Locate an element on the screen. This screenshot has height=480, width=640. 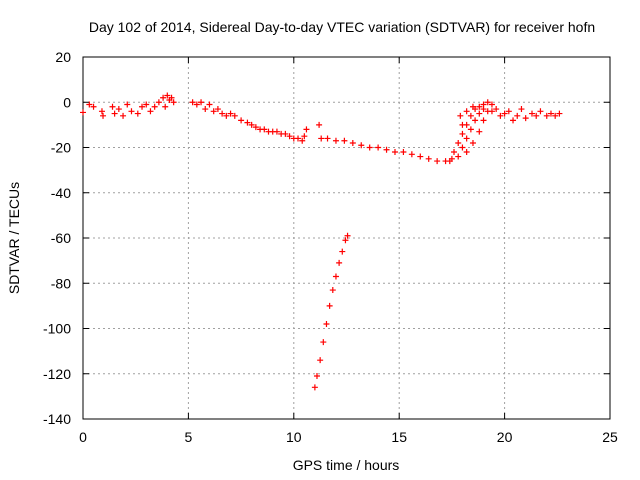
series-late-flat is located at coordinates (525, 115).